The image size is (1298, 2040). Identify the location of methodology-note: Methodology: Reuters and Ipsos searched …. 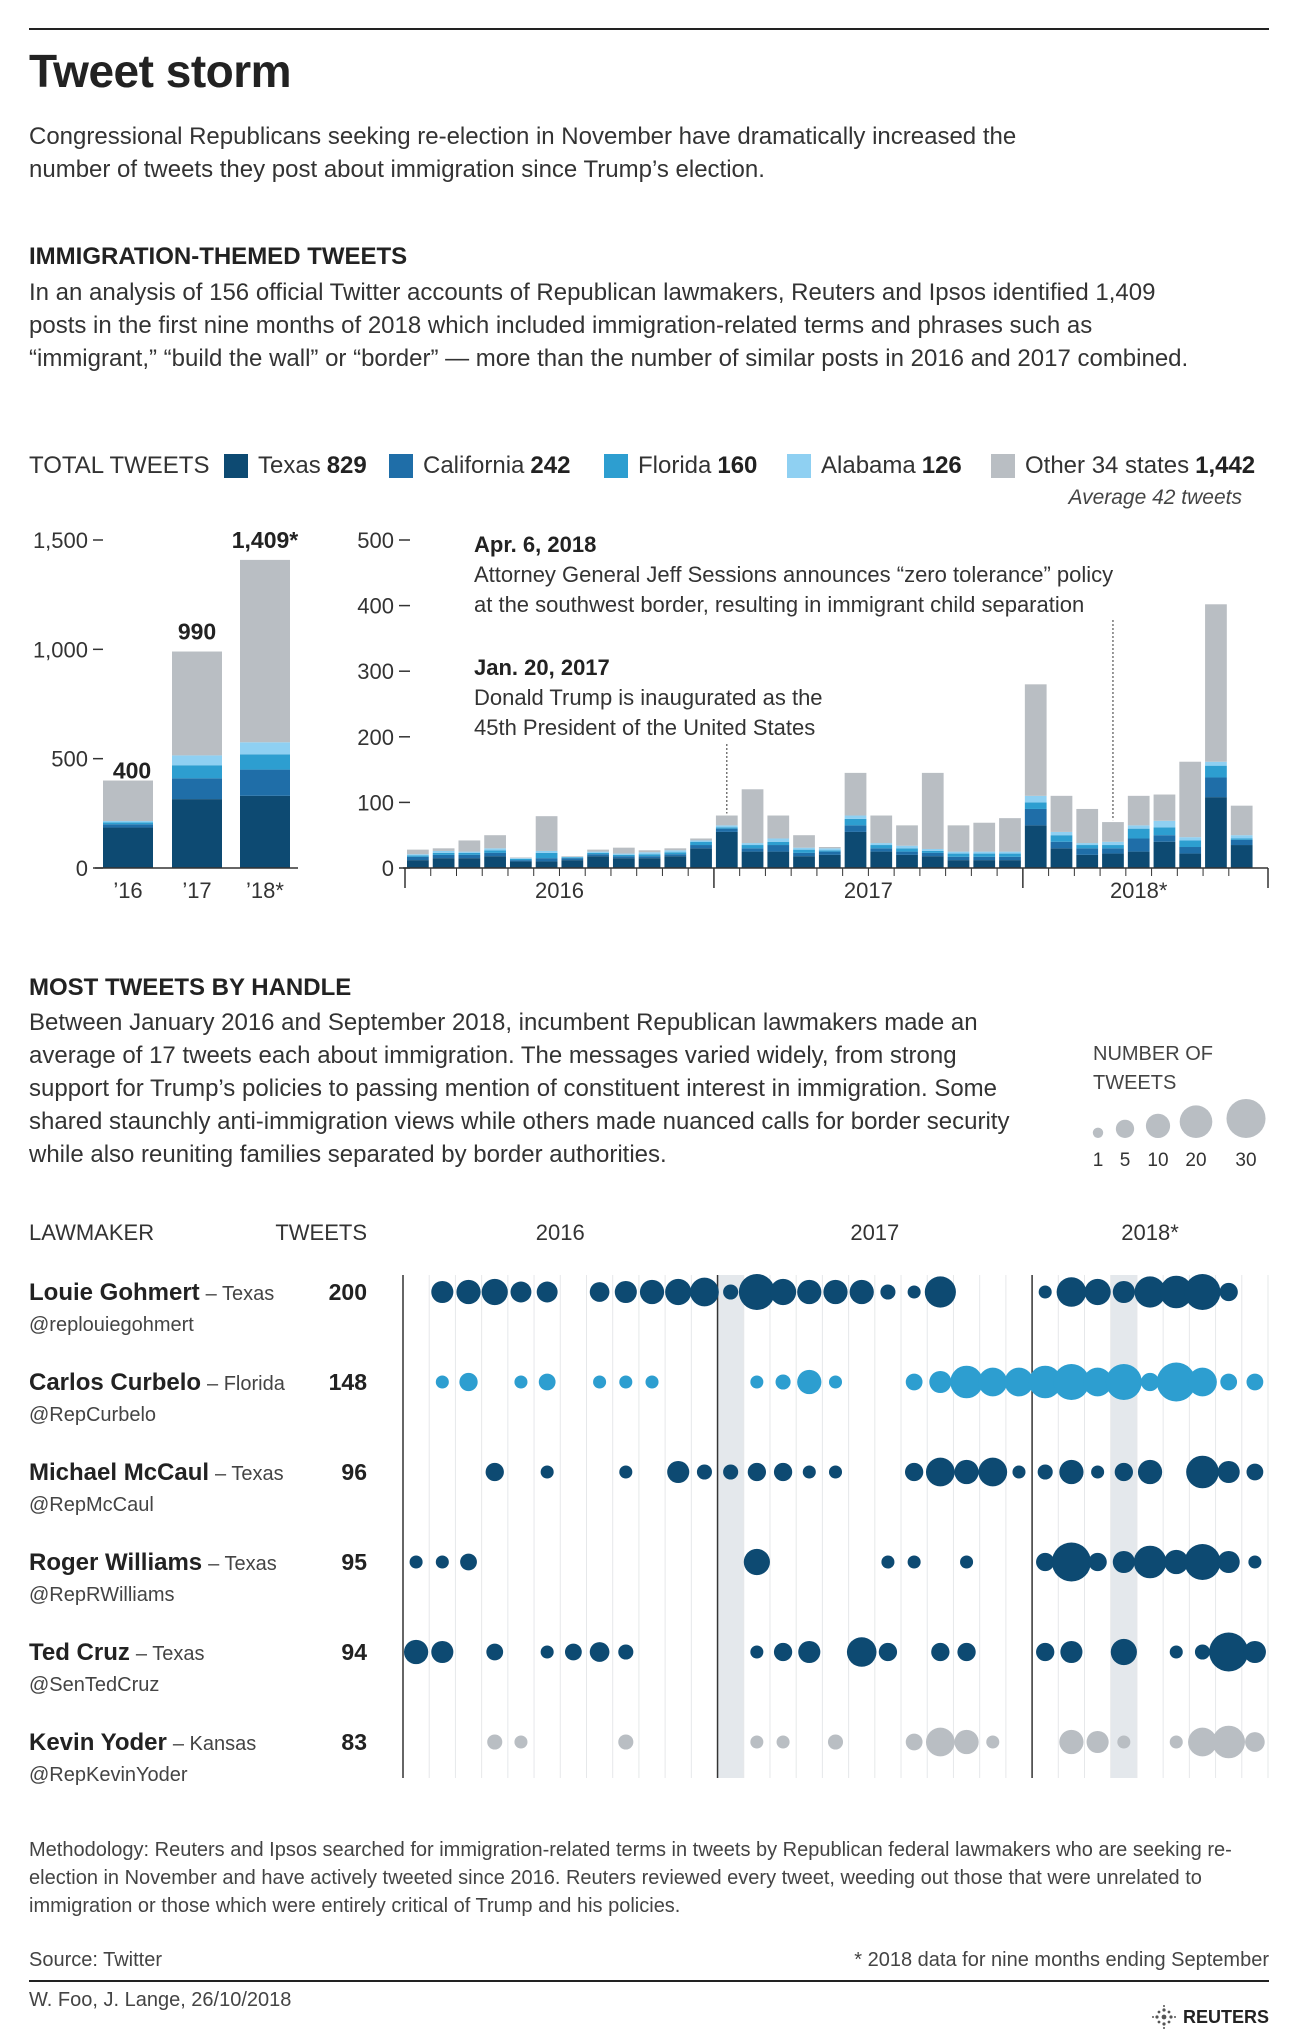
(630, 1878).